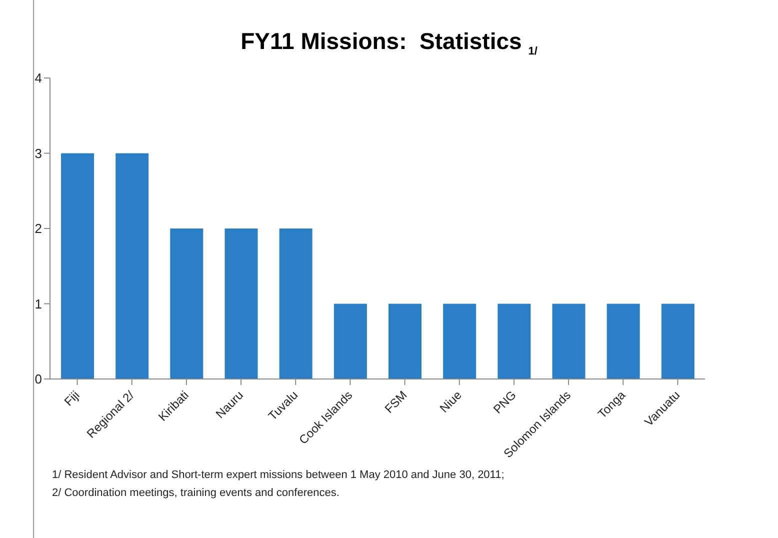  Describe the element at coordinates (72, 398) in the screenshot. I see `x-tick-label: Fiji` at that location.